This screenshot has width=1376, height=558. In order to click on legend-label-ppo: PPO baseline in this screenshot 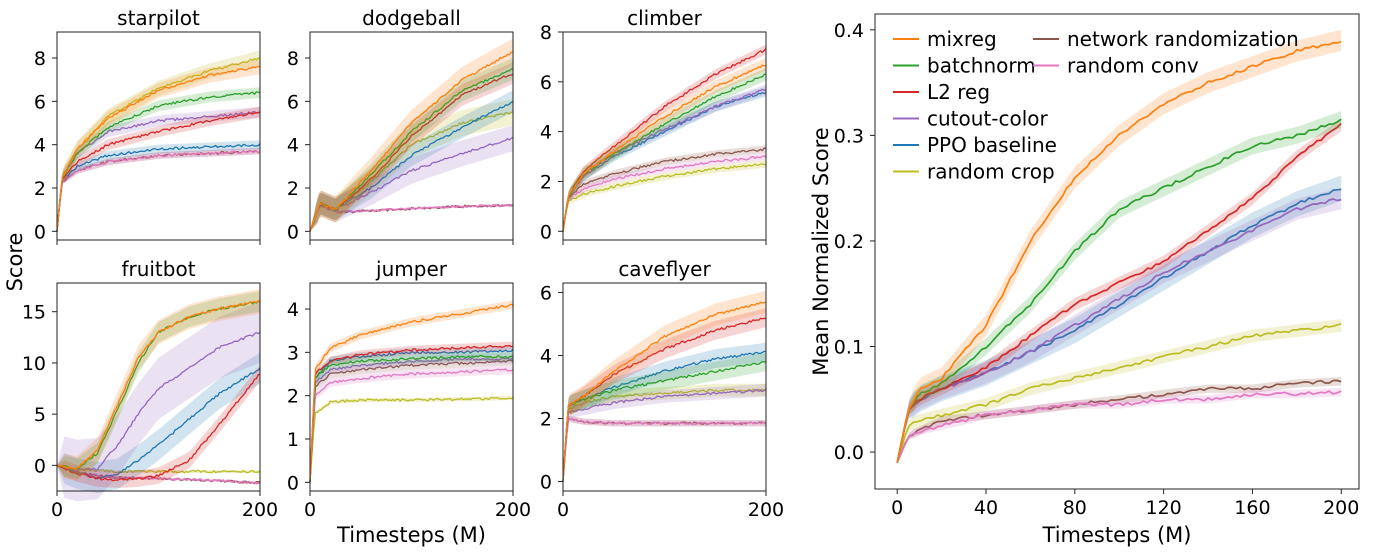, I will do `click(992, 145)`.